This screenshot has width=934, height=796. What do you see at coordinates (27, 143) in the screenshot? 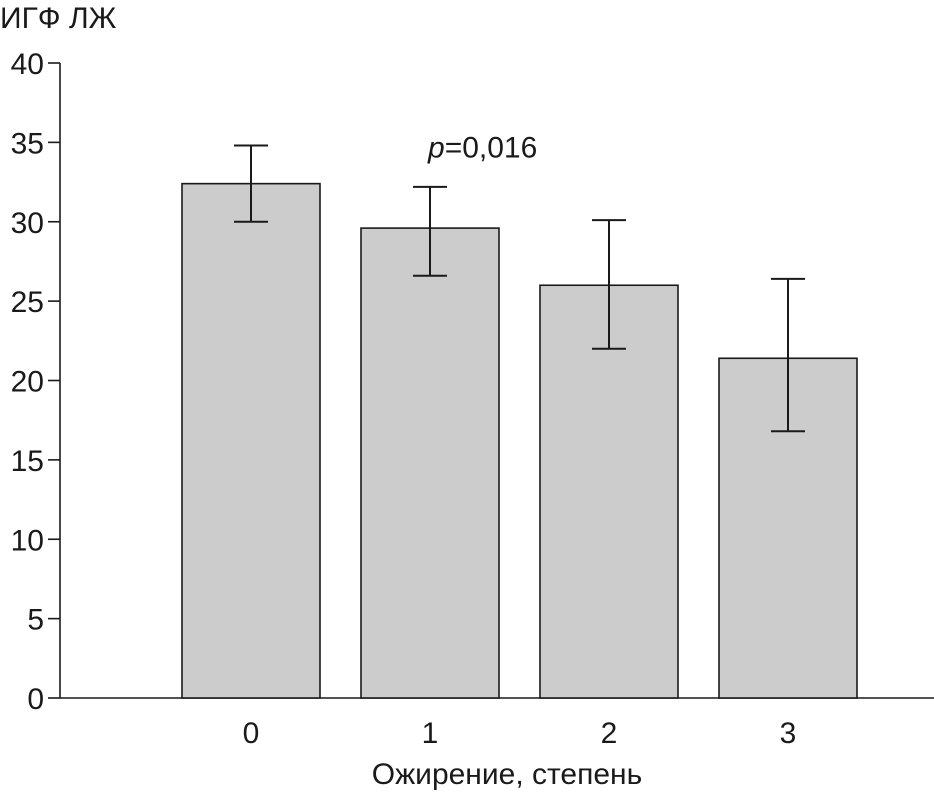
I see `y-tick-label: 35` at bounding box center [27, 143].